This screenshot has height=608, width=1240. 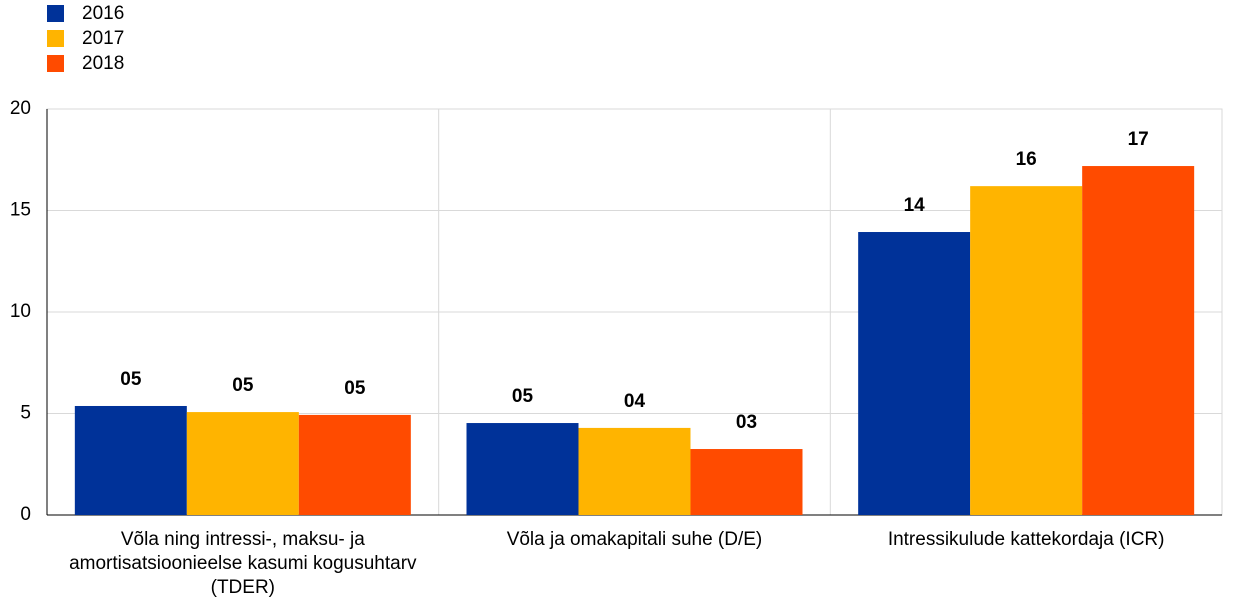 I want to click on legend-label: 2017, so click(x=103, y=38).